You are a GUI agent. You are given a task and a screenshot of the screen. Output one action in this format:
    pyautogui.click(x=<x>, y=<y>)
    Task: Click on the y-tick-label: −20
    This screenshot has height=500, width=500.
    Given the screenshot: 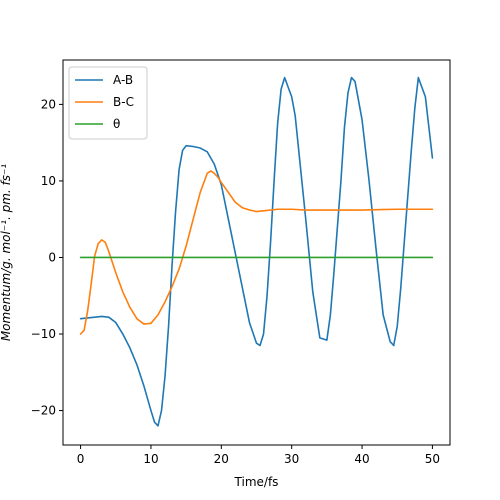 What is the action you would take?
    pyautogui.click(x=43, y=411)
    